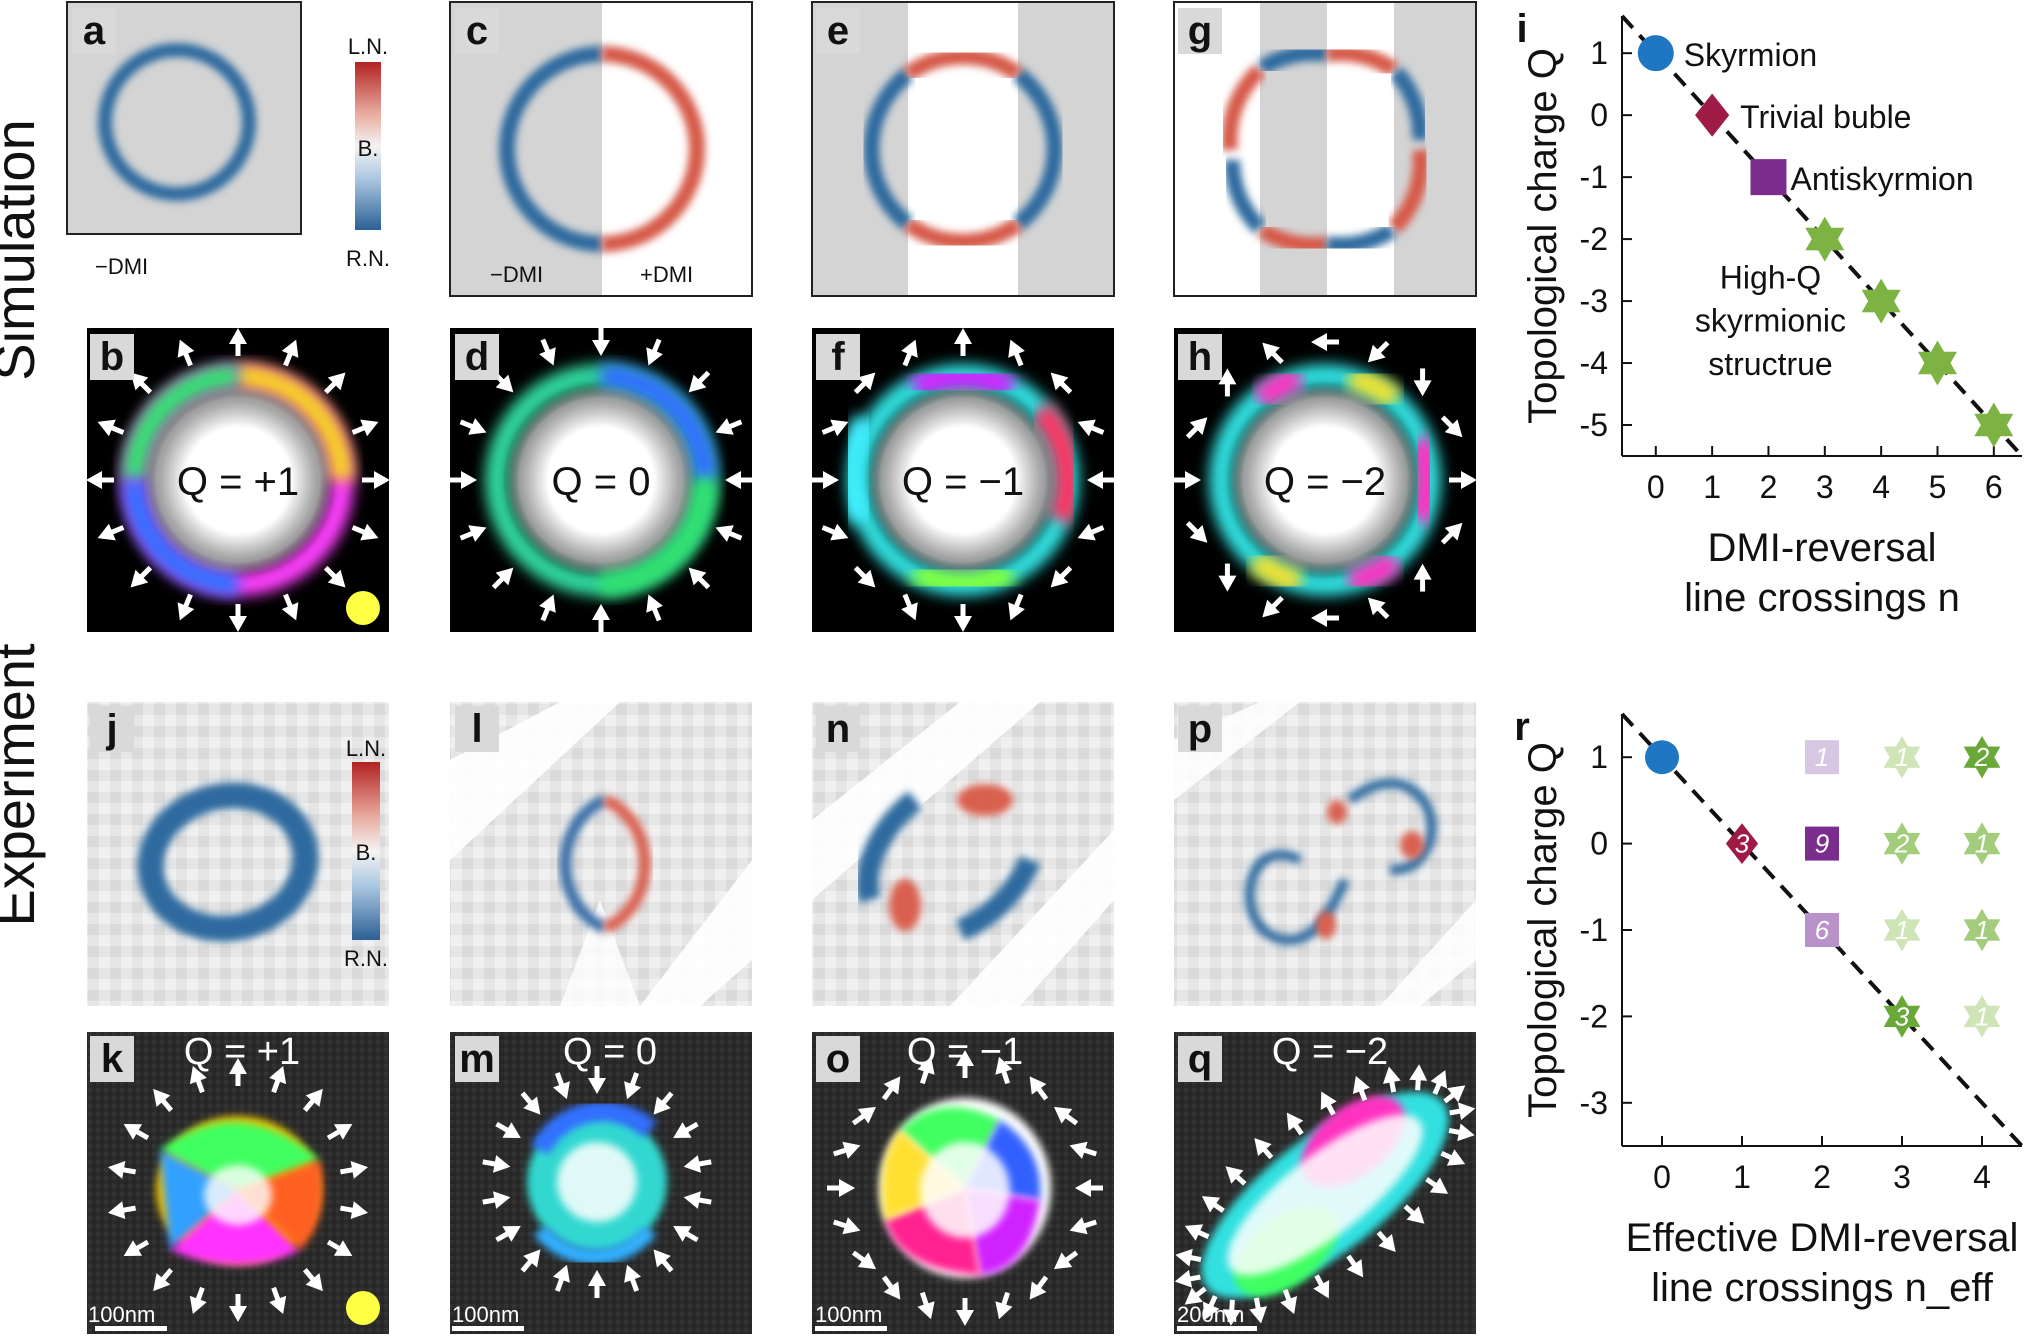  What do you see at coordinates (838, 1059) in the screenshot?
I see `panel-letter-o: o` at bounding box center [838, 1059].